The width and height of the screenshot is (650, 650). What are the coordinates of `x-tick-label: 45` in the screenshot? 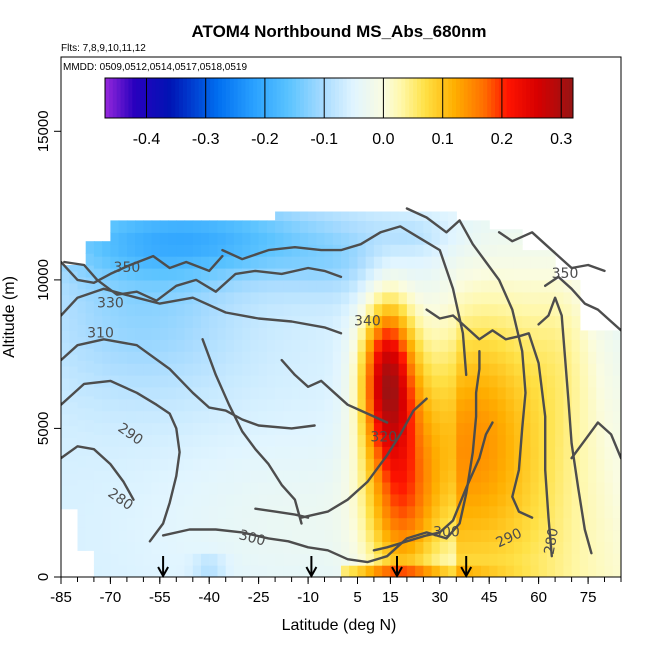 It's located at (489, 597).